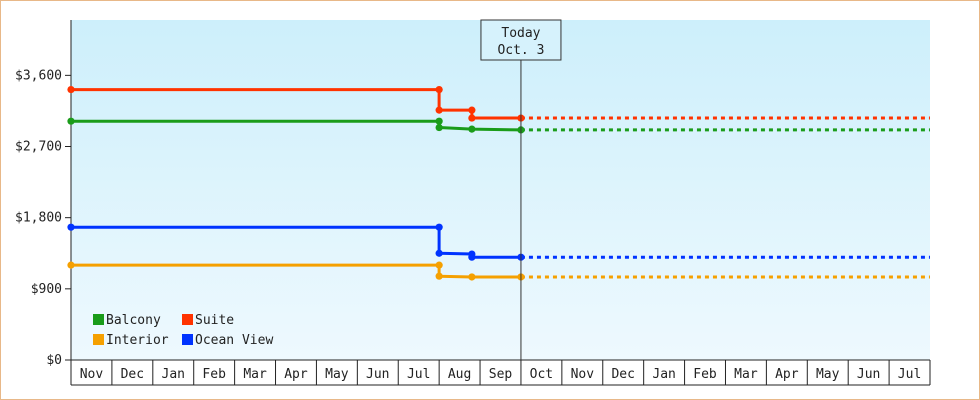 The height and width of the screenshot is (400, 980). What do you see at coordinates (214, 320) in the screenshot?
I see `legend-label: Suite` at bounding box center [214, 320].